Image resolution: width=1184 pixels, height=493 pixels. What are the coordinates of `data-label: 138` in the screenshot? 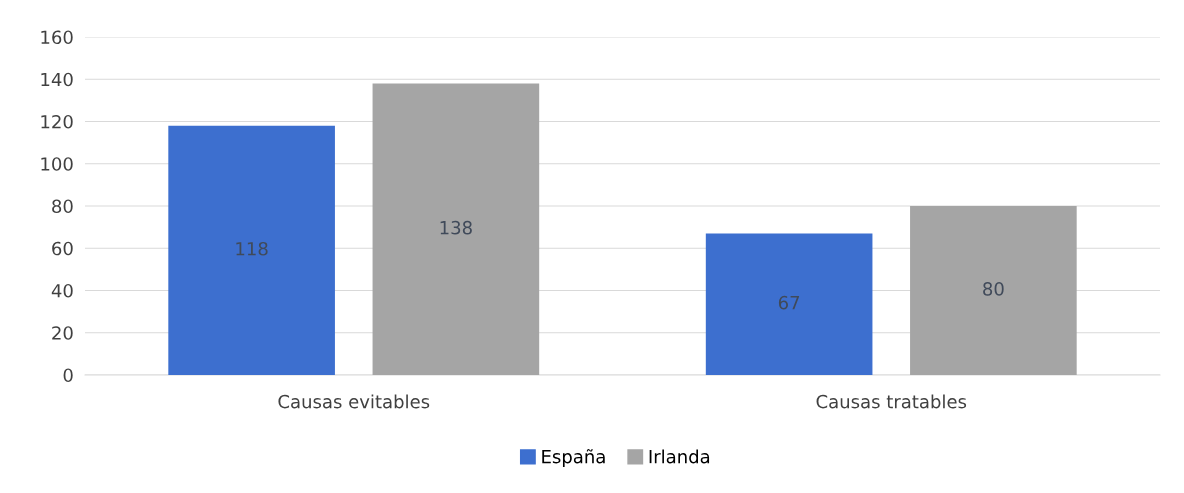 It's located at (456, 227).